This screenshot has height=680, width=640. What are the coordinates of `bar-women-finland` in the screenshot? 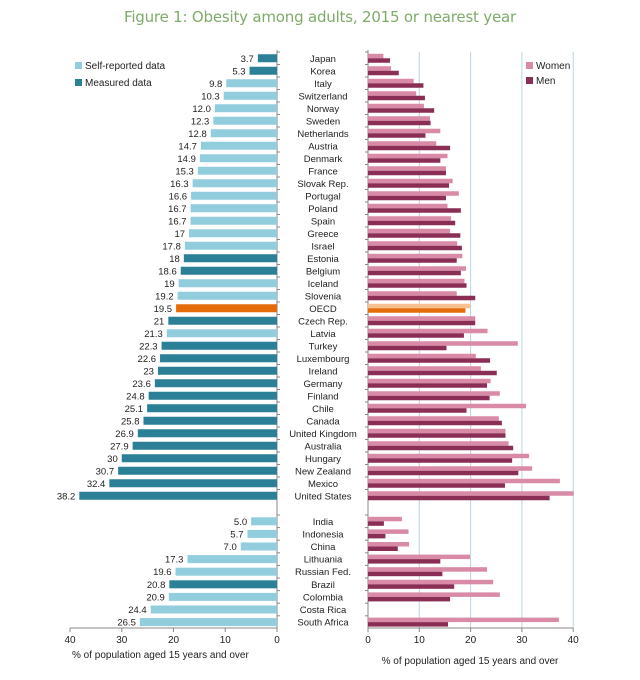 It's located at (434, 393).